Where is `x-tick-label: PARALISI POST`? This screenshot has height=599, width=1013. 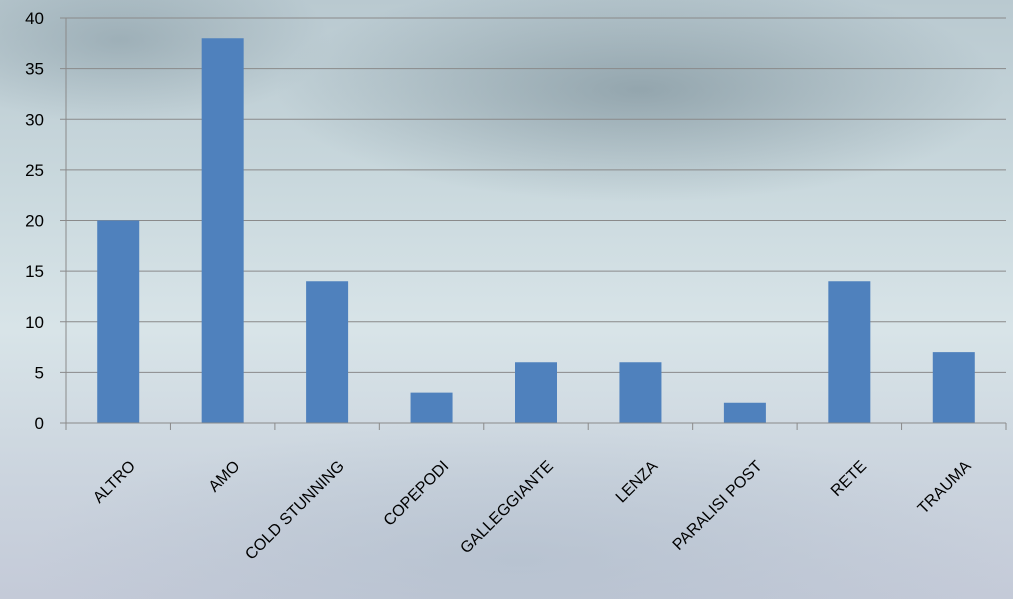
x-tick-label: PARALISI POST is located at coordinates (718, 506).